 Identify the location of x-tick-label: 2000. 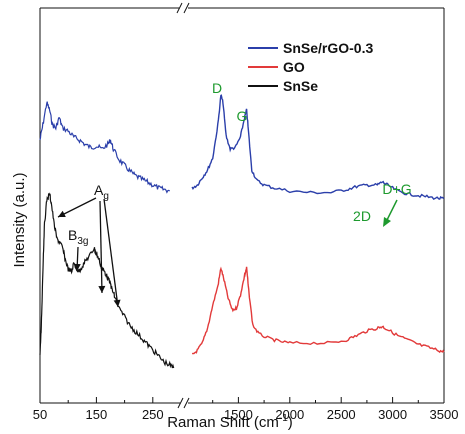
(289, 414).